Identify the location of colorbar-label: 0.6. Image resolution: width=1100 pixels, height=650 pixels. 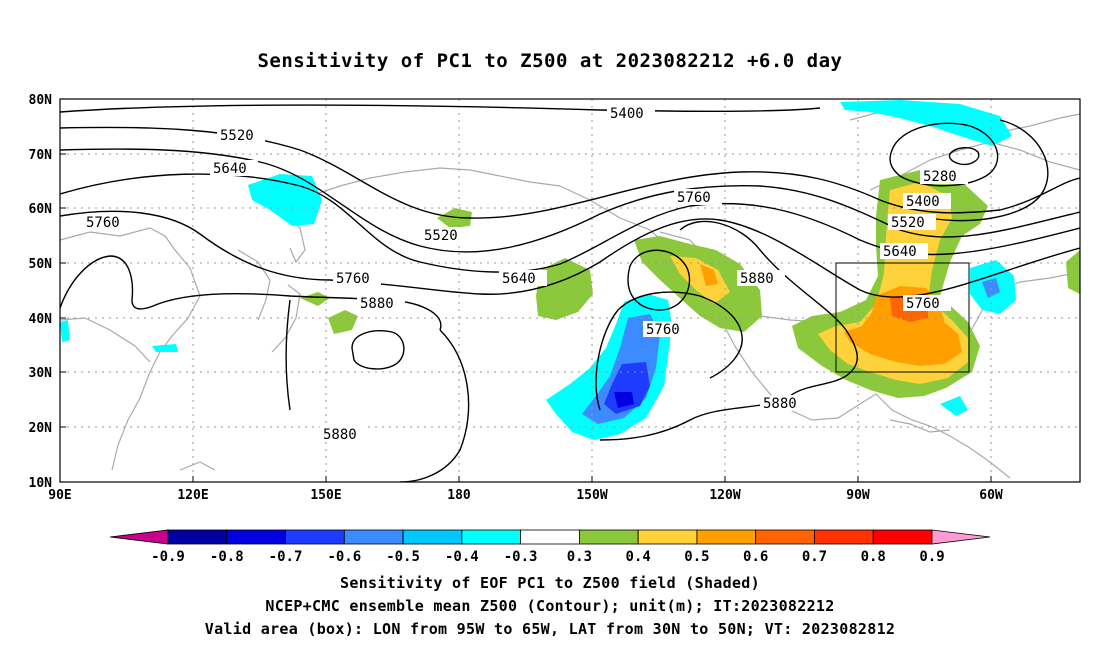
(755, 557).